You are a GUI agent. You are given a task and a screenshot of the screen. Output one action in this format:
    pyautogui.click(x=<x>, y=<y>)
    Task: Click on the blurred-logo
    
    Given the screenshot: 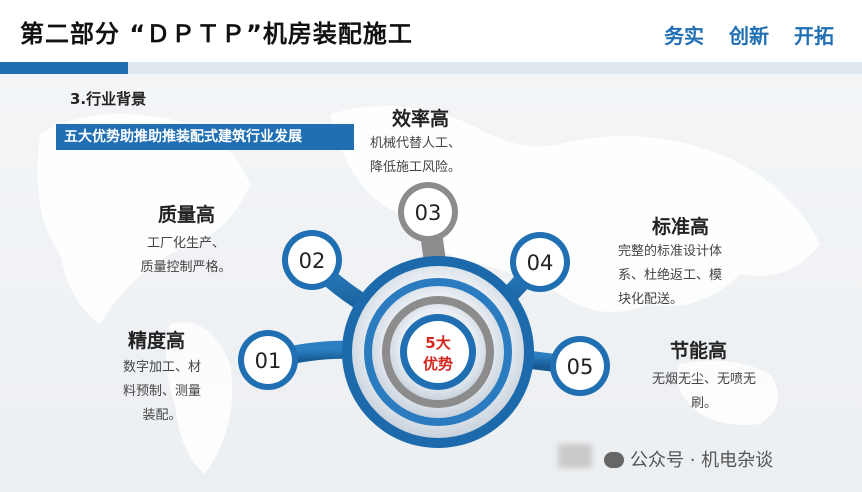 What is the action you would take?
    pyautogui.click(x=575, y=456)
    